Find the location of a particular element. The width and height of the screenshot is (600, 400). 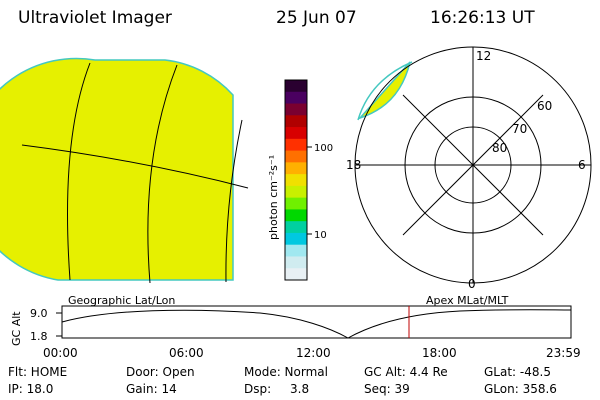

xtick-1800: 18:00 is located at coordinates (439, 353).